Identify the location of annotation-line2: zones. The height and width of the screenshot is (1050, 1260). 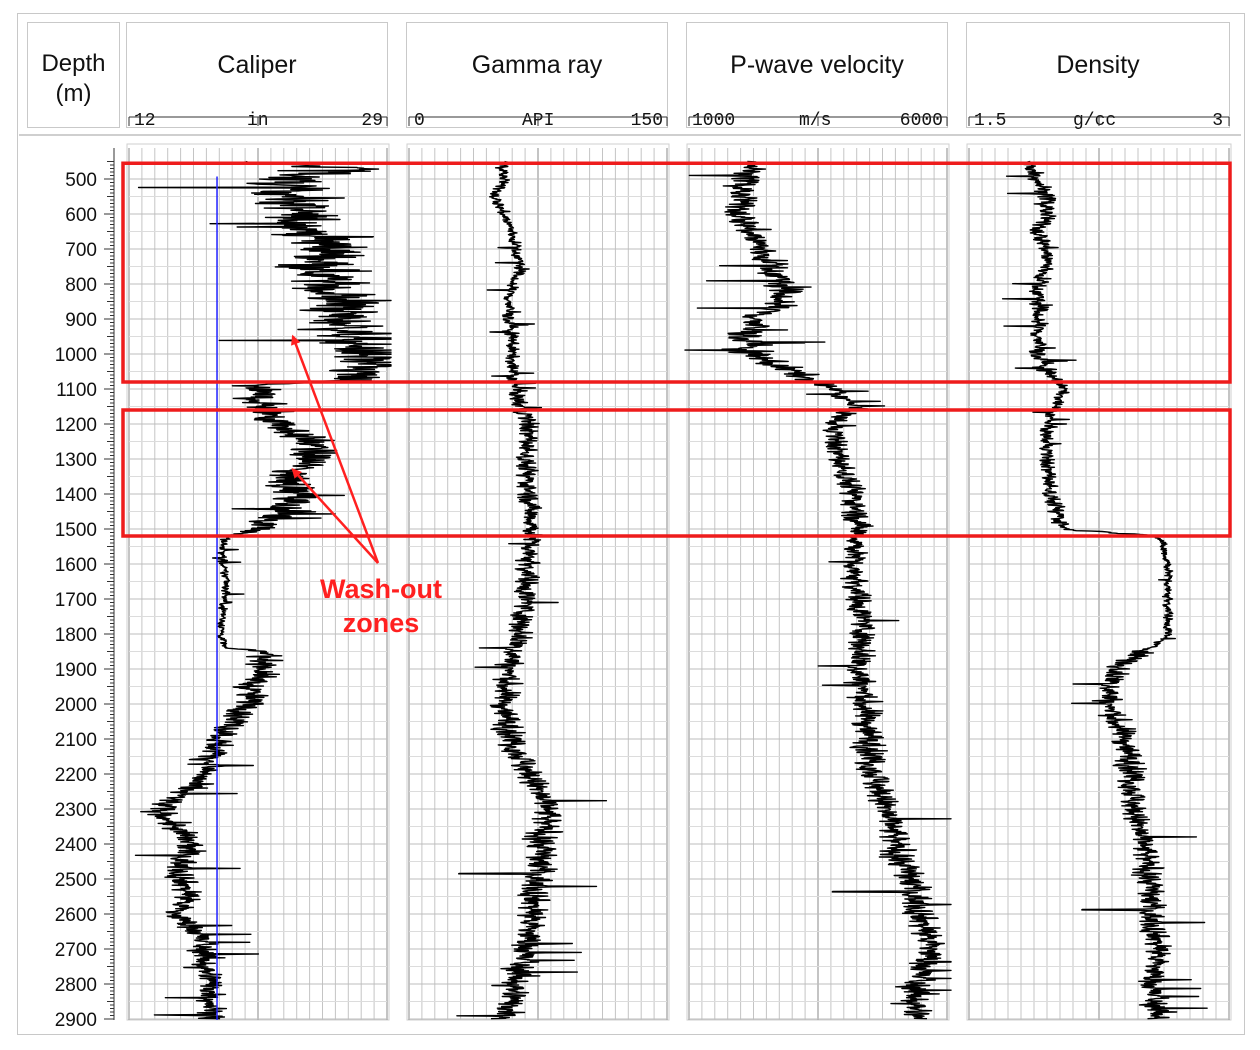
(381, 623).